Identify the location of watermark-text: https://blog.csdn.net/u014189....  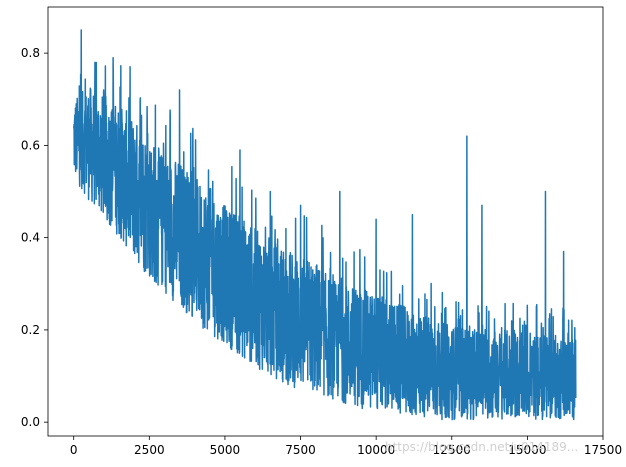
(482, 447).